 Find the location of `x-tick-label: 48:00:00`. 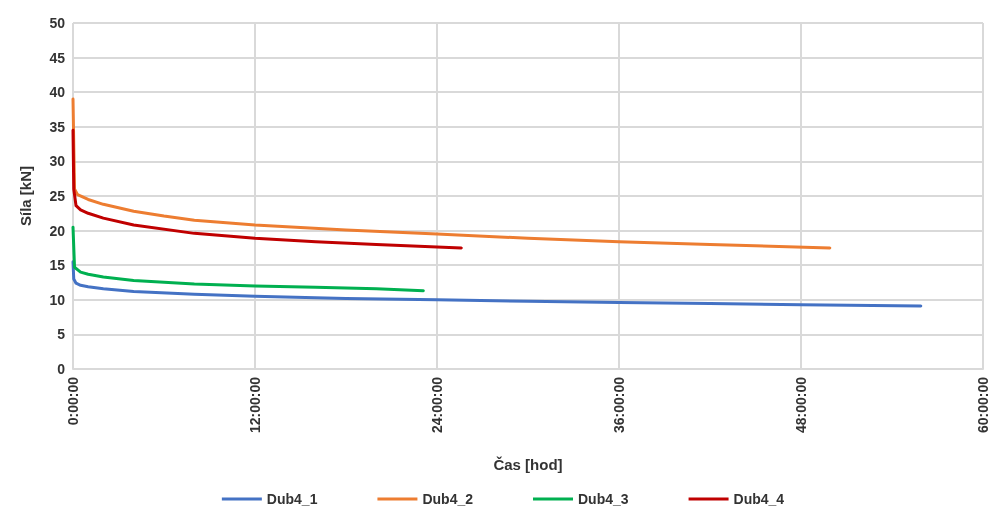

x-tick-label: 48:00:00 is located at coordinates (801, 405).